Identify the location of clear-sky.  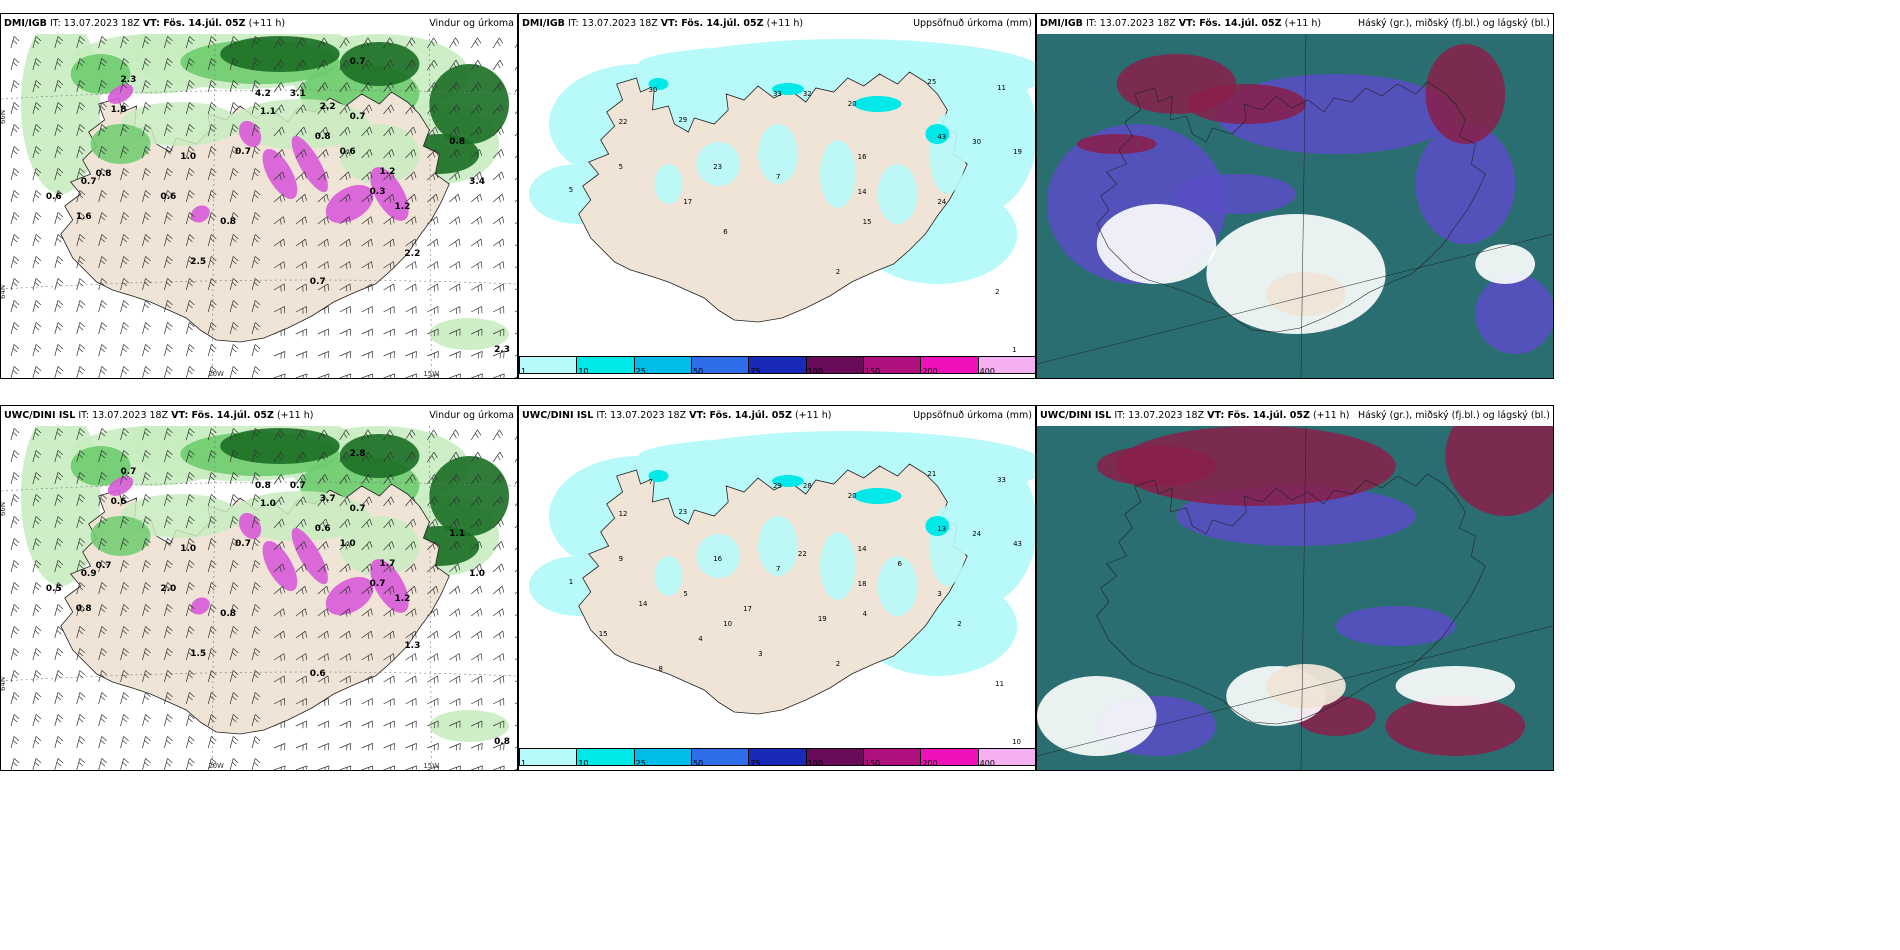
(1505, 264).